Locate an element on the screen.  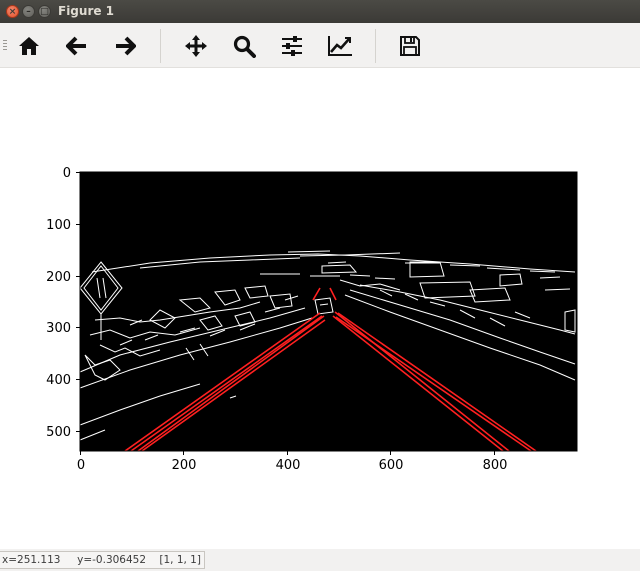
arrow-left-icon is located at coordinates (76, 46).